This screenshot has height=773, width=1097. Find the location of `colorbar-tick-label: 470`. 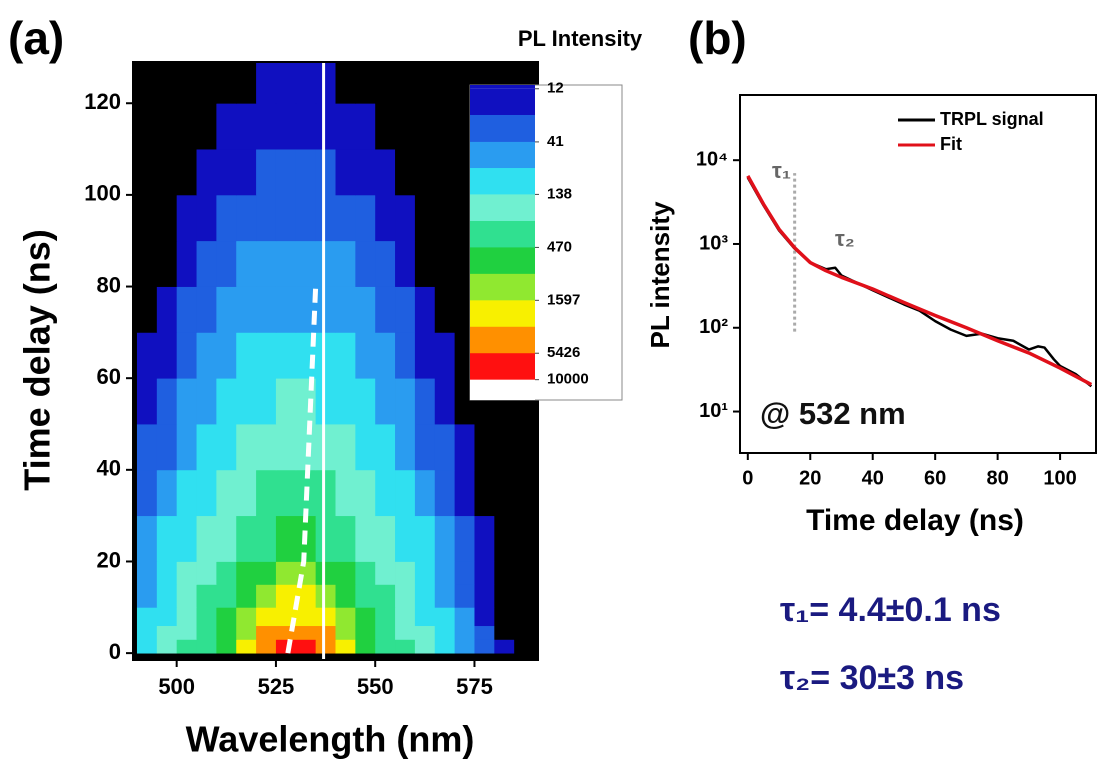

colorbar-tick-label: 470 is located at coordinates (559, 246).